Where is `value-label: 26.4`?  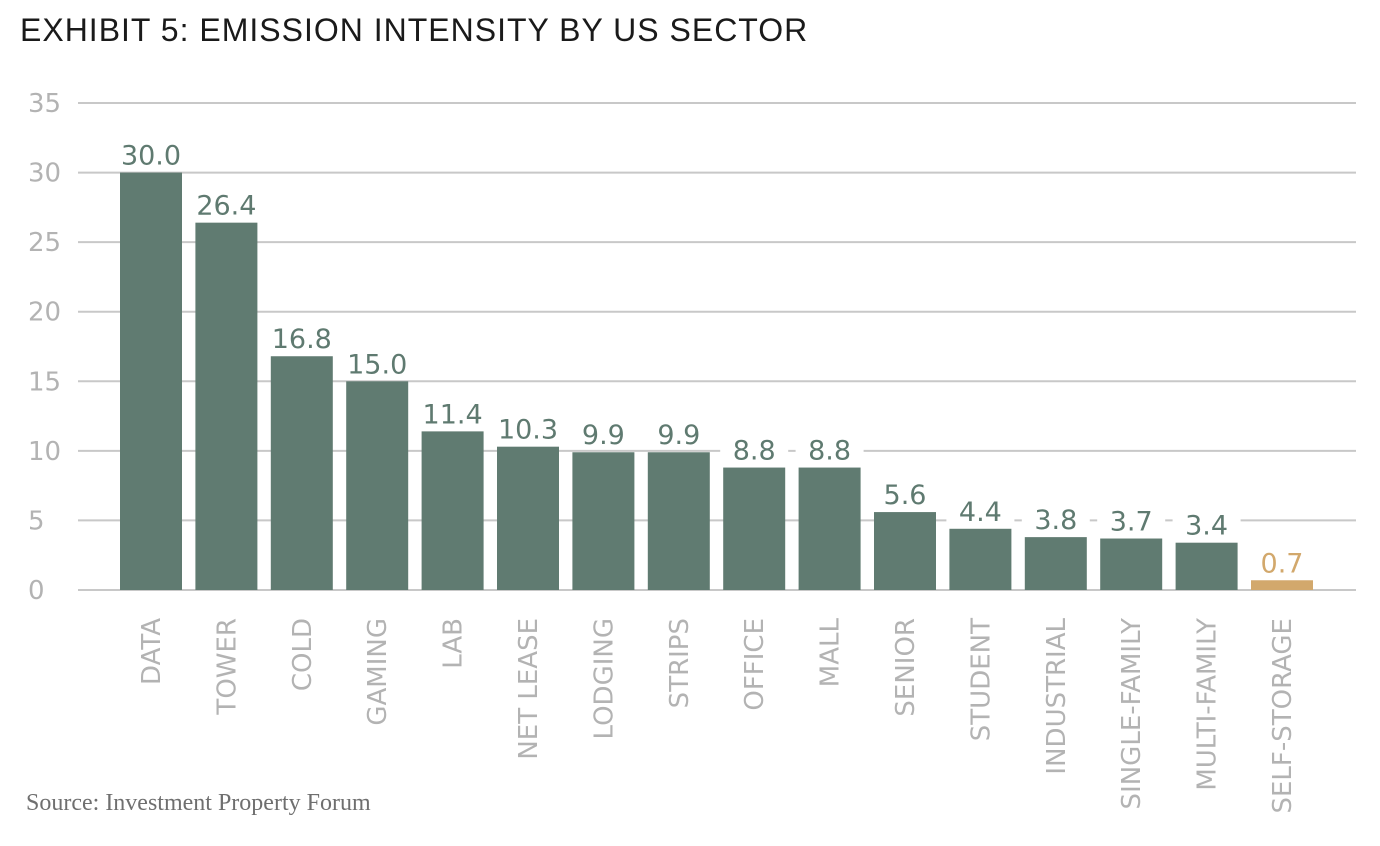 value-label: 26.4 is located at coordinates (226, 206).